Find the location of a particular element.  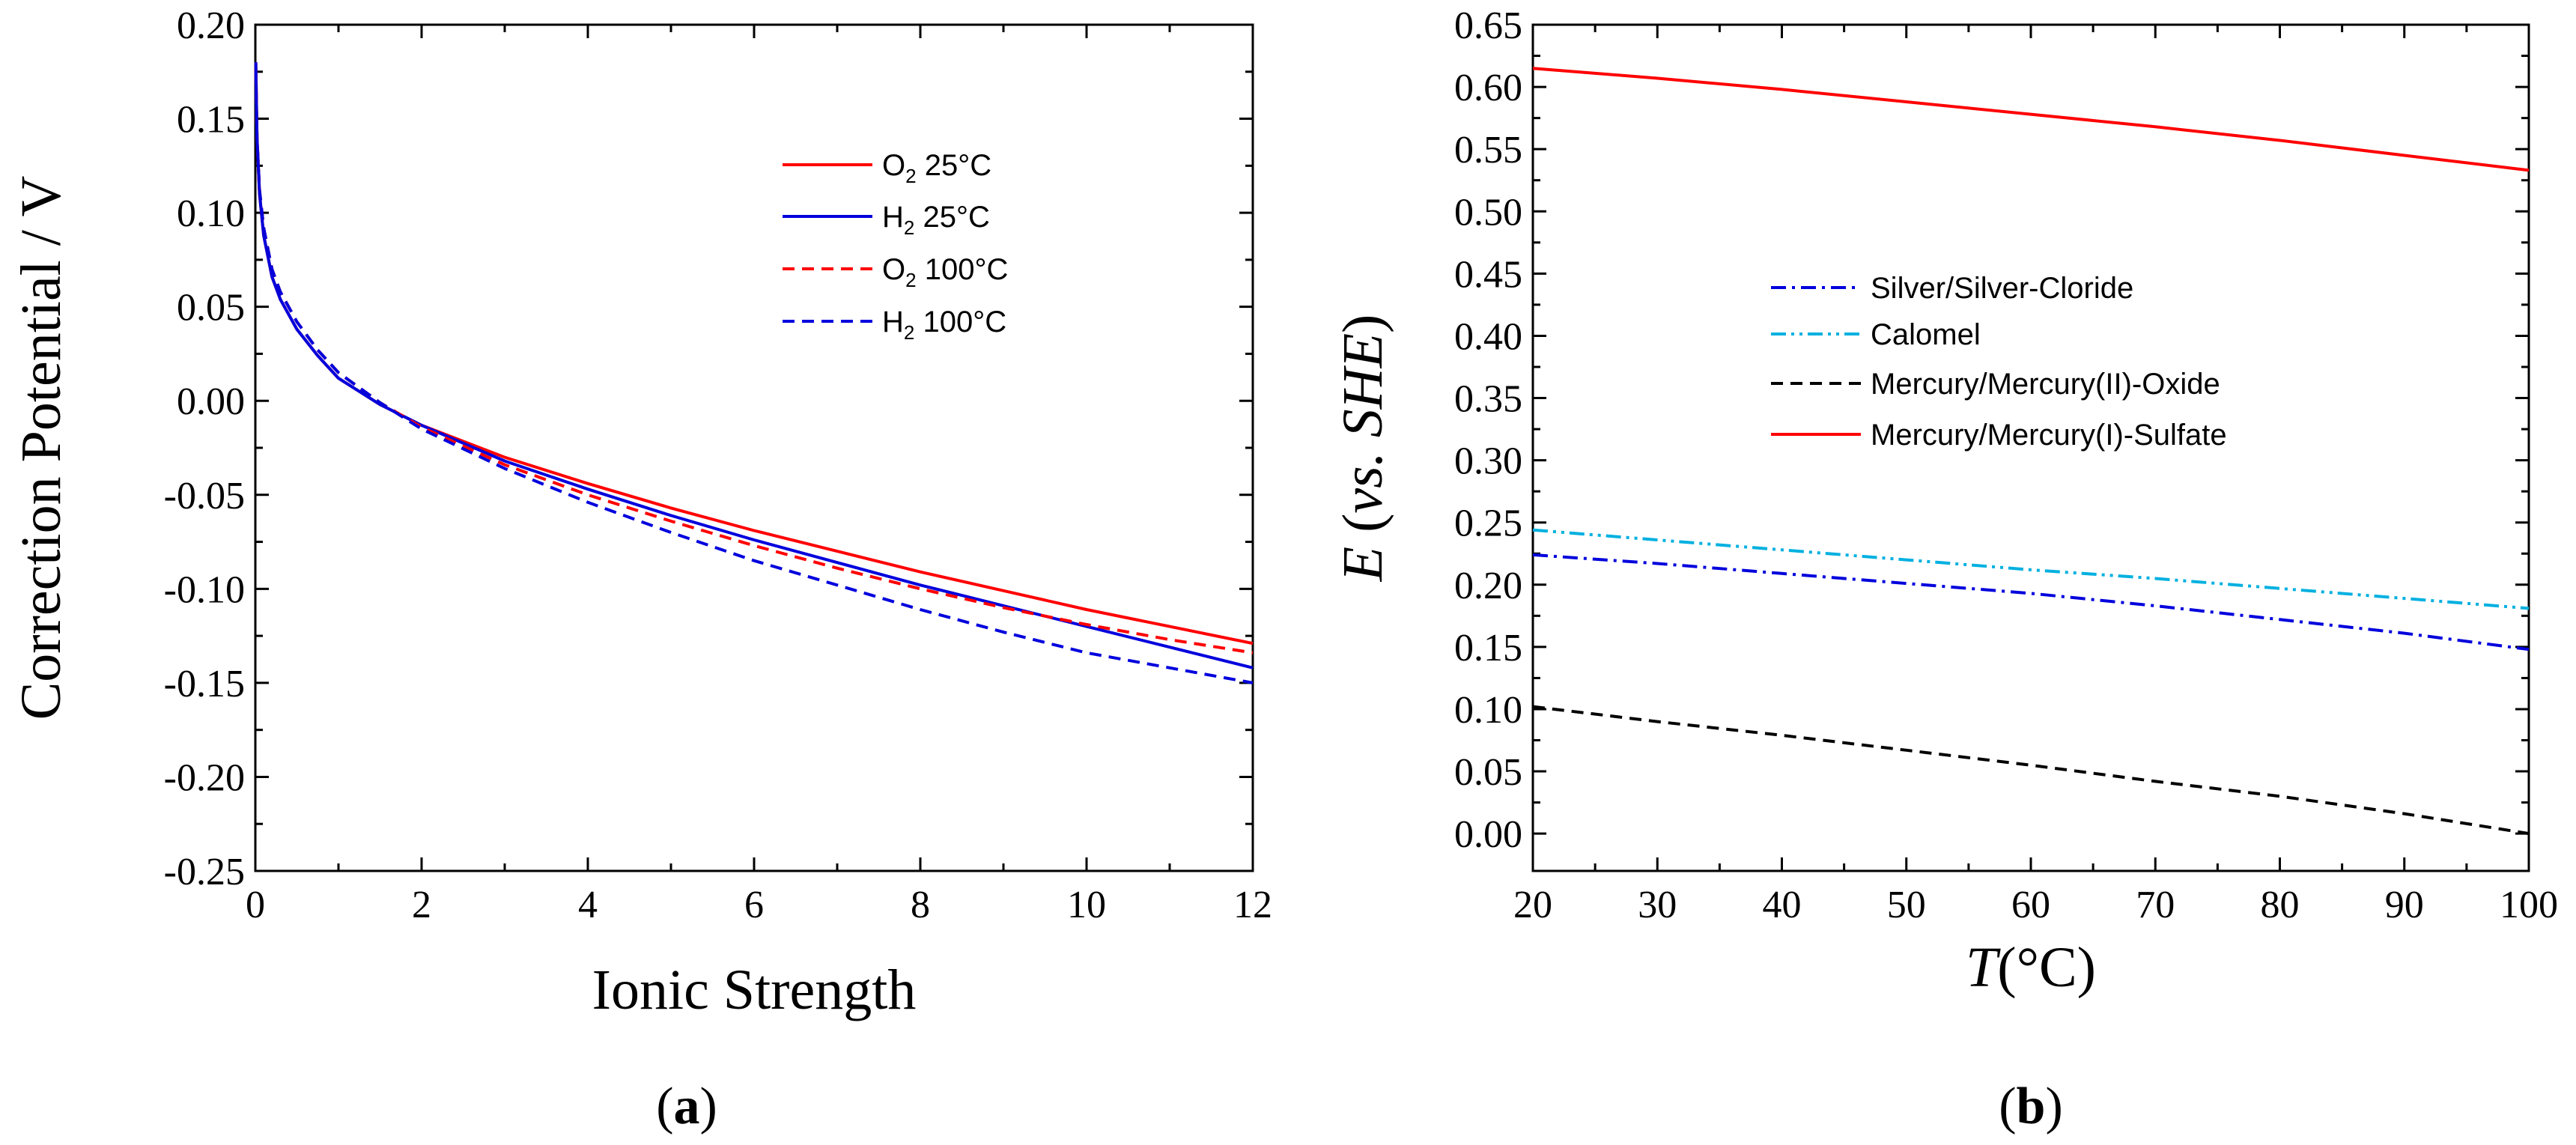

panel-a-x-tick-label: 6 is located at coordinates (754, 905).